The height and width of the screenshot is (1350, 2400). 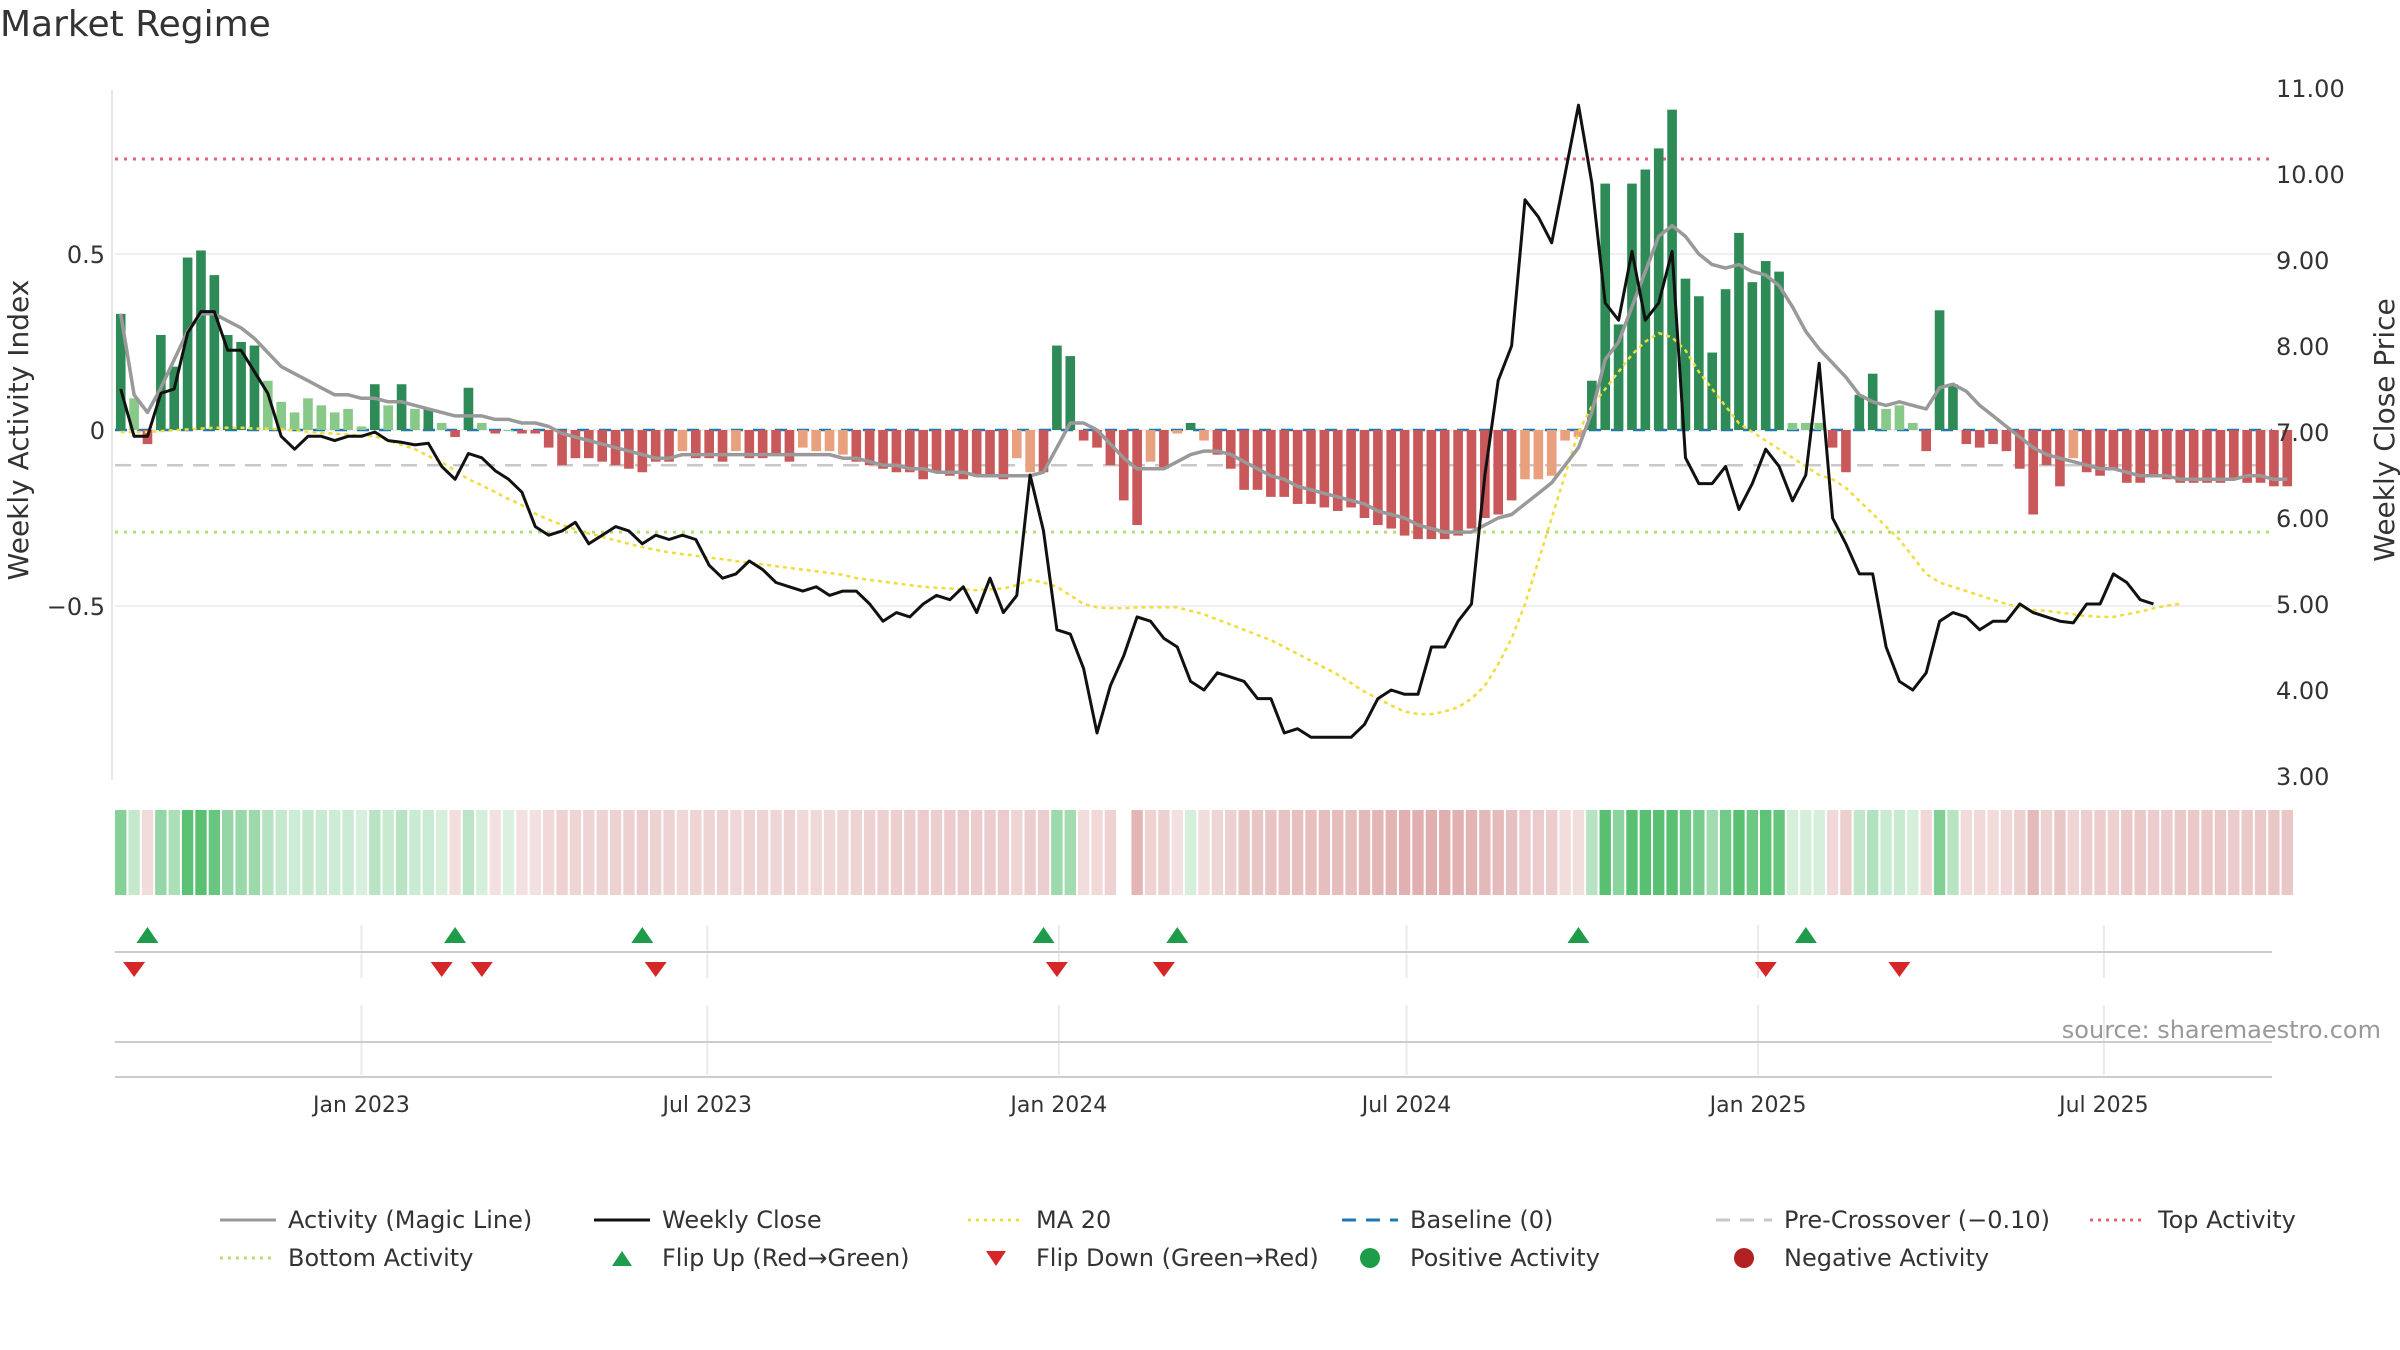 I want to click on y-right-tick-label: 3.00, so click(x=2302, y=777).